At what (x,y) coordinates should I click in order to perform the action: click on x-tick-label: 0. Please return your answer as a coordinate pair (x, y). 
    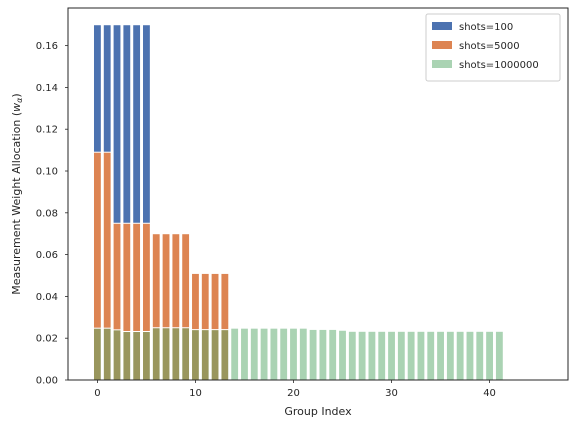
    Looking at the image, I should click on (97, 393).